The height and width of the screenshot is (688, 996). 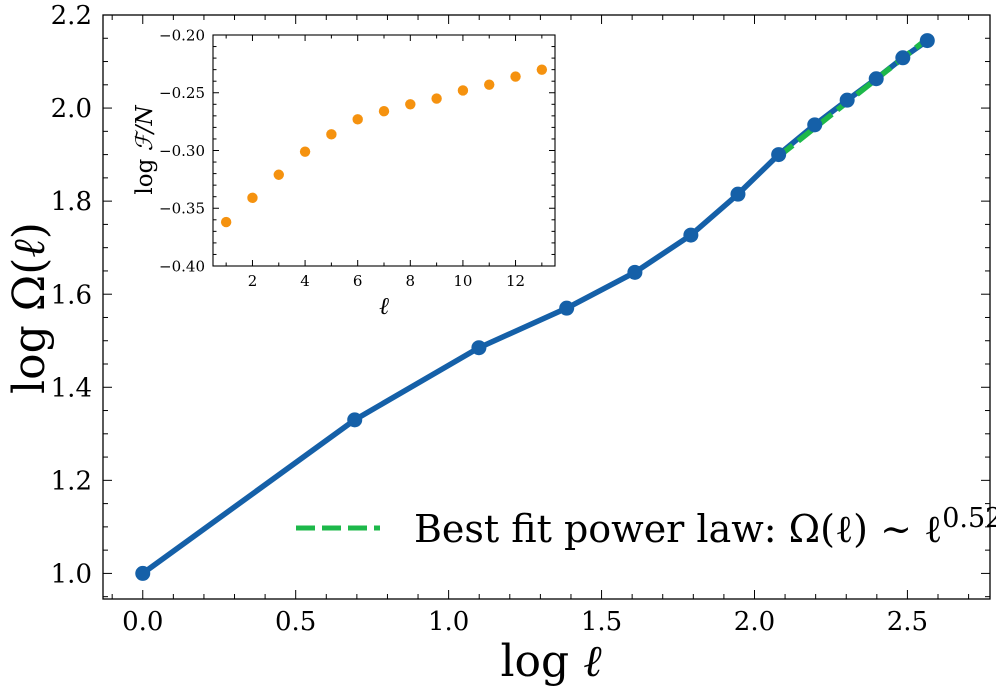 What do you see at coordinates (754, 622) in the screenshot?
I see `x-tick-label: 2.0` at bounding box center [754, 622].